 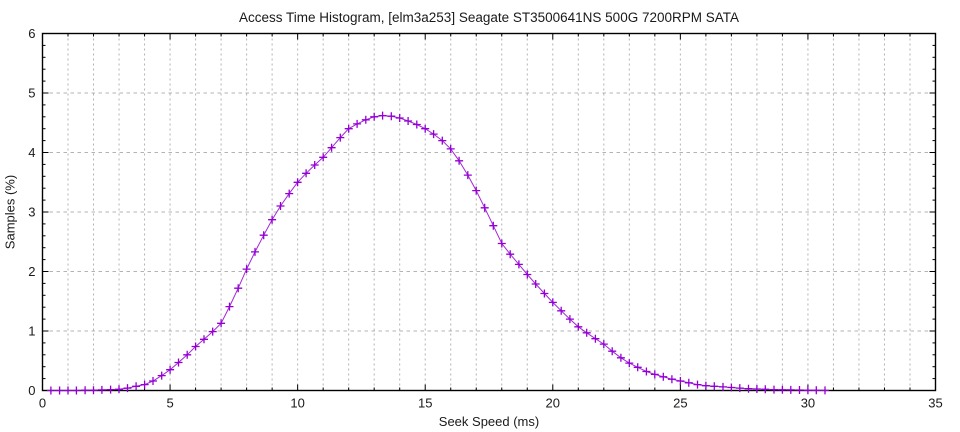 What do you see at coordinates (31, 152) in the screenshot?
I see `y-tick-label: 4` at bounding box center [31, 152].